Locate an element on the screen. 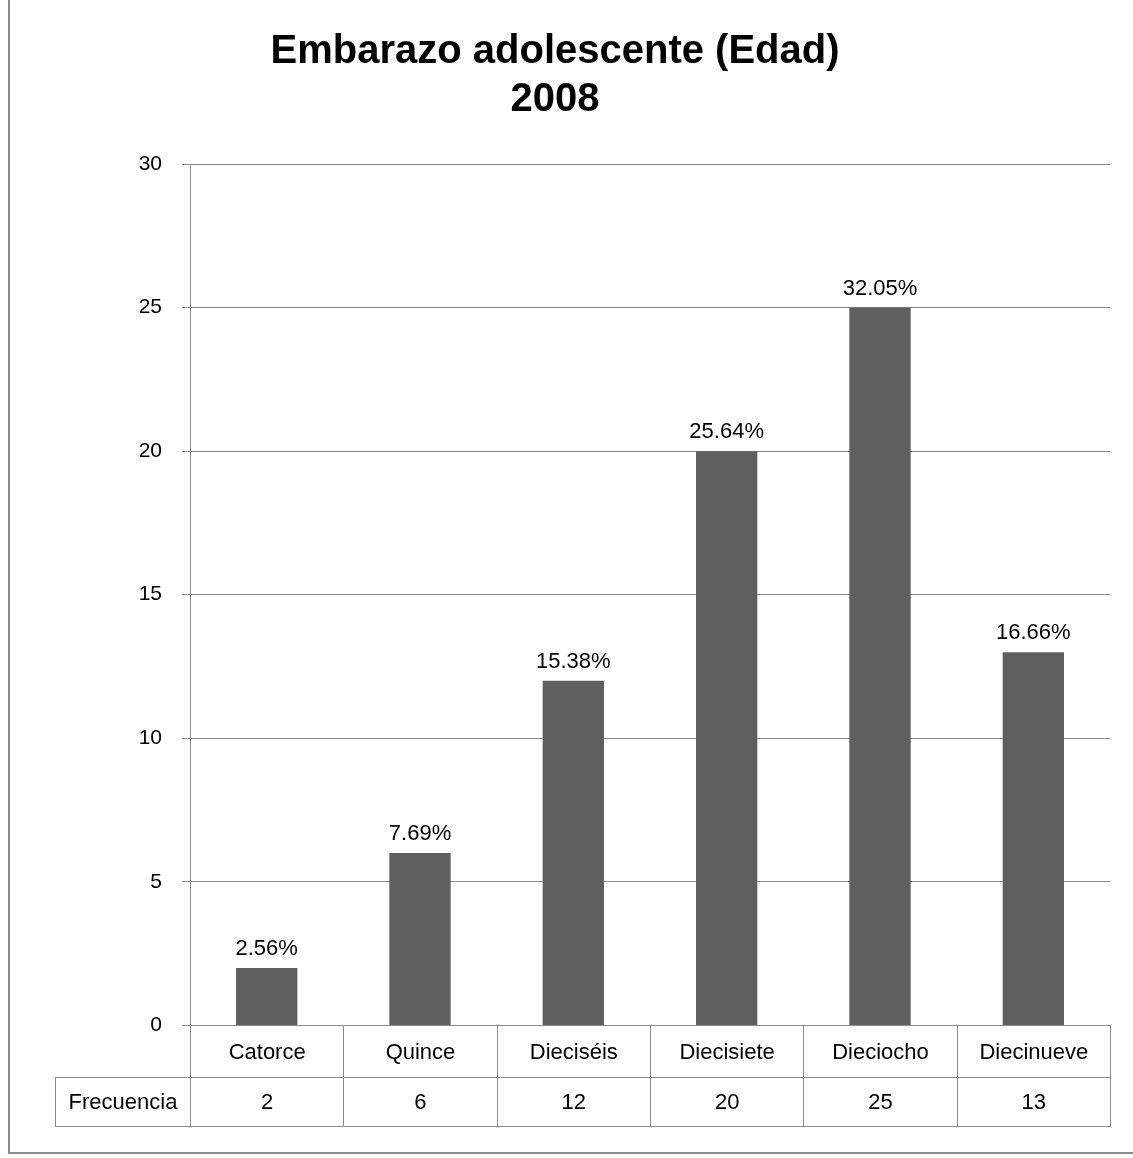  data-label: 6 is located at coordinates (420, 1102).